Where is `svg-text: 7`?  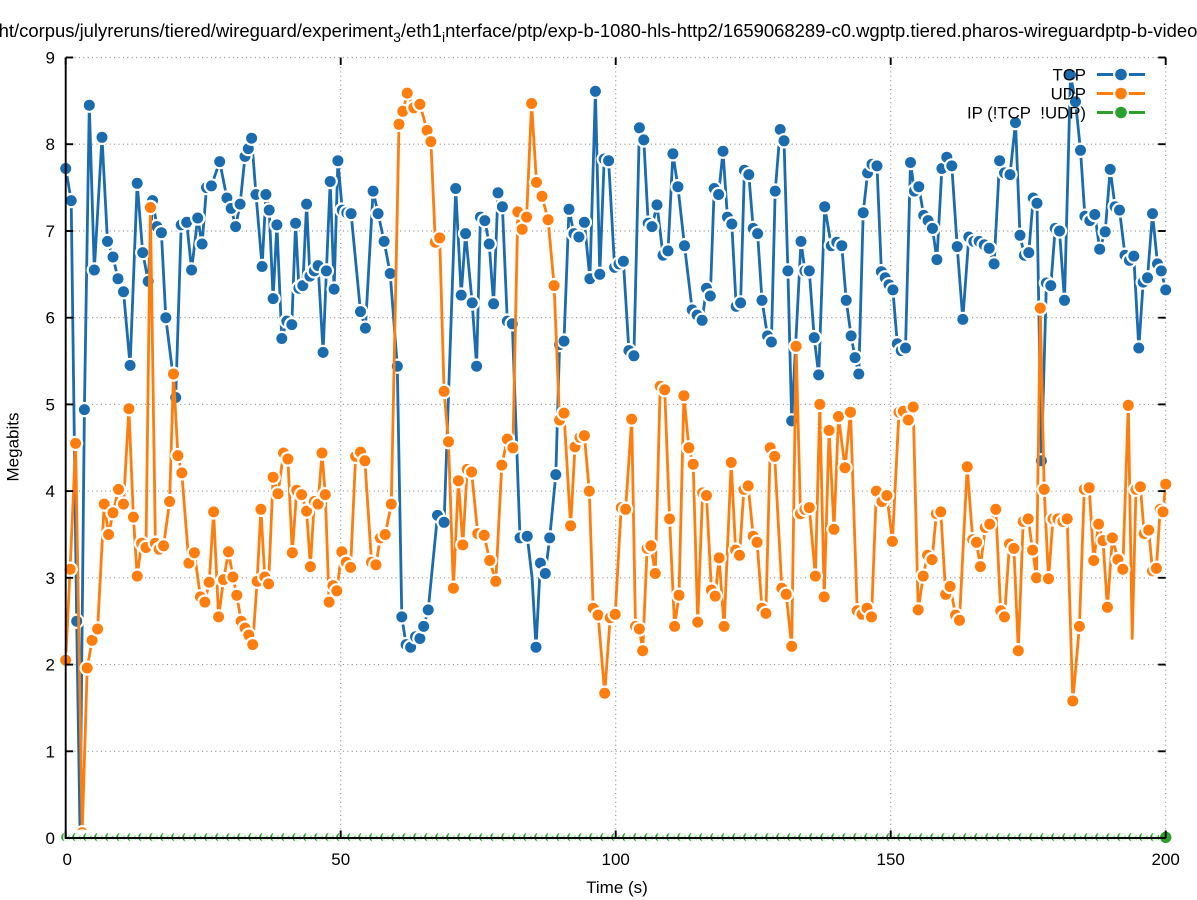 svg-text: 7 is located at coordinates (50, 231).